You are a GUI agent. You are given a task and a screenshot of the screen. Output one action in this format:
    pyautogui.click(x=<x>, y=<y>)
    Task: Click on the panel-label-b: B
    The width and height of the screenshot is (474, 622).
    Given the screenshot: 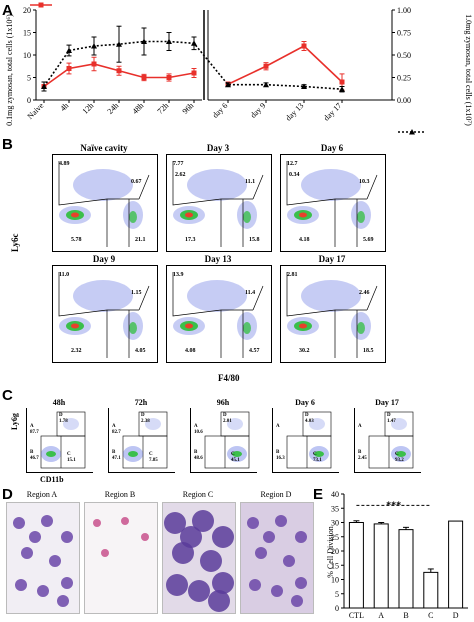 What is the action you would take?
    pyautogui.click(x=7, y=144)
    